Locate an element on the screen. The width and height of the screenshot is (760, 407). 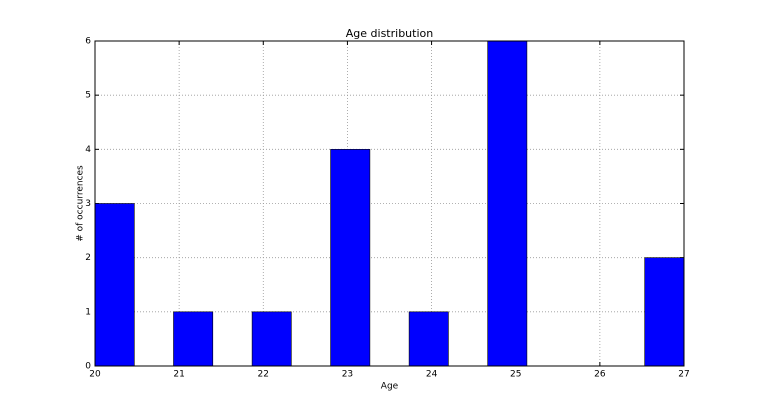
x-tick-label: 20 is located at coordinates (95, 375).